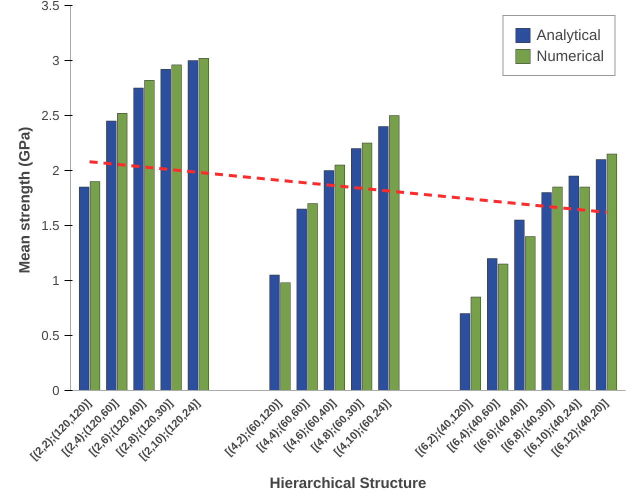  What do you see at coordinates (56, 170) in the screenshot?
I see `y-tick-label: 2` at bounding box center [56, 170].